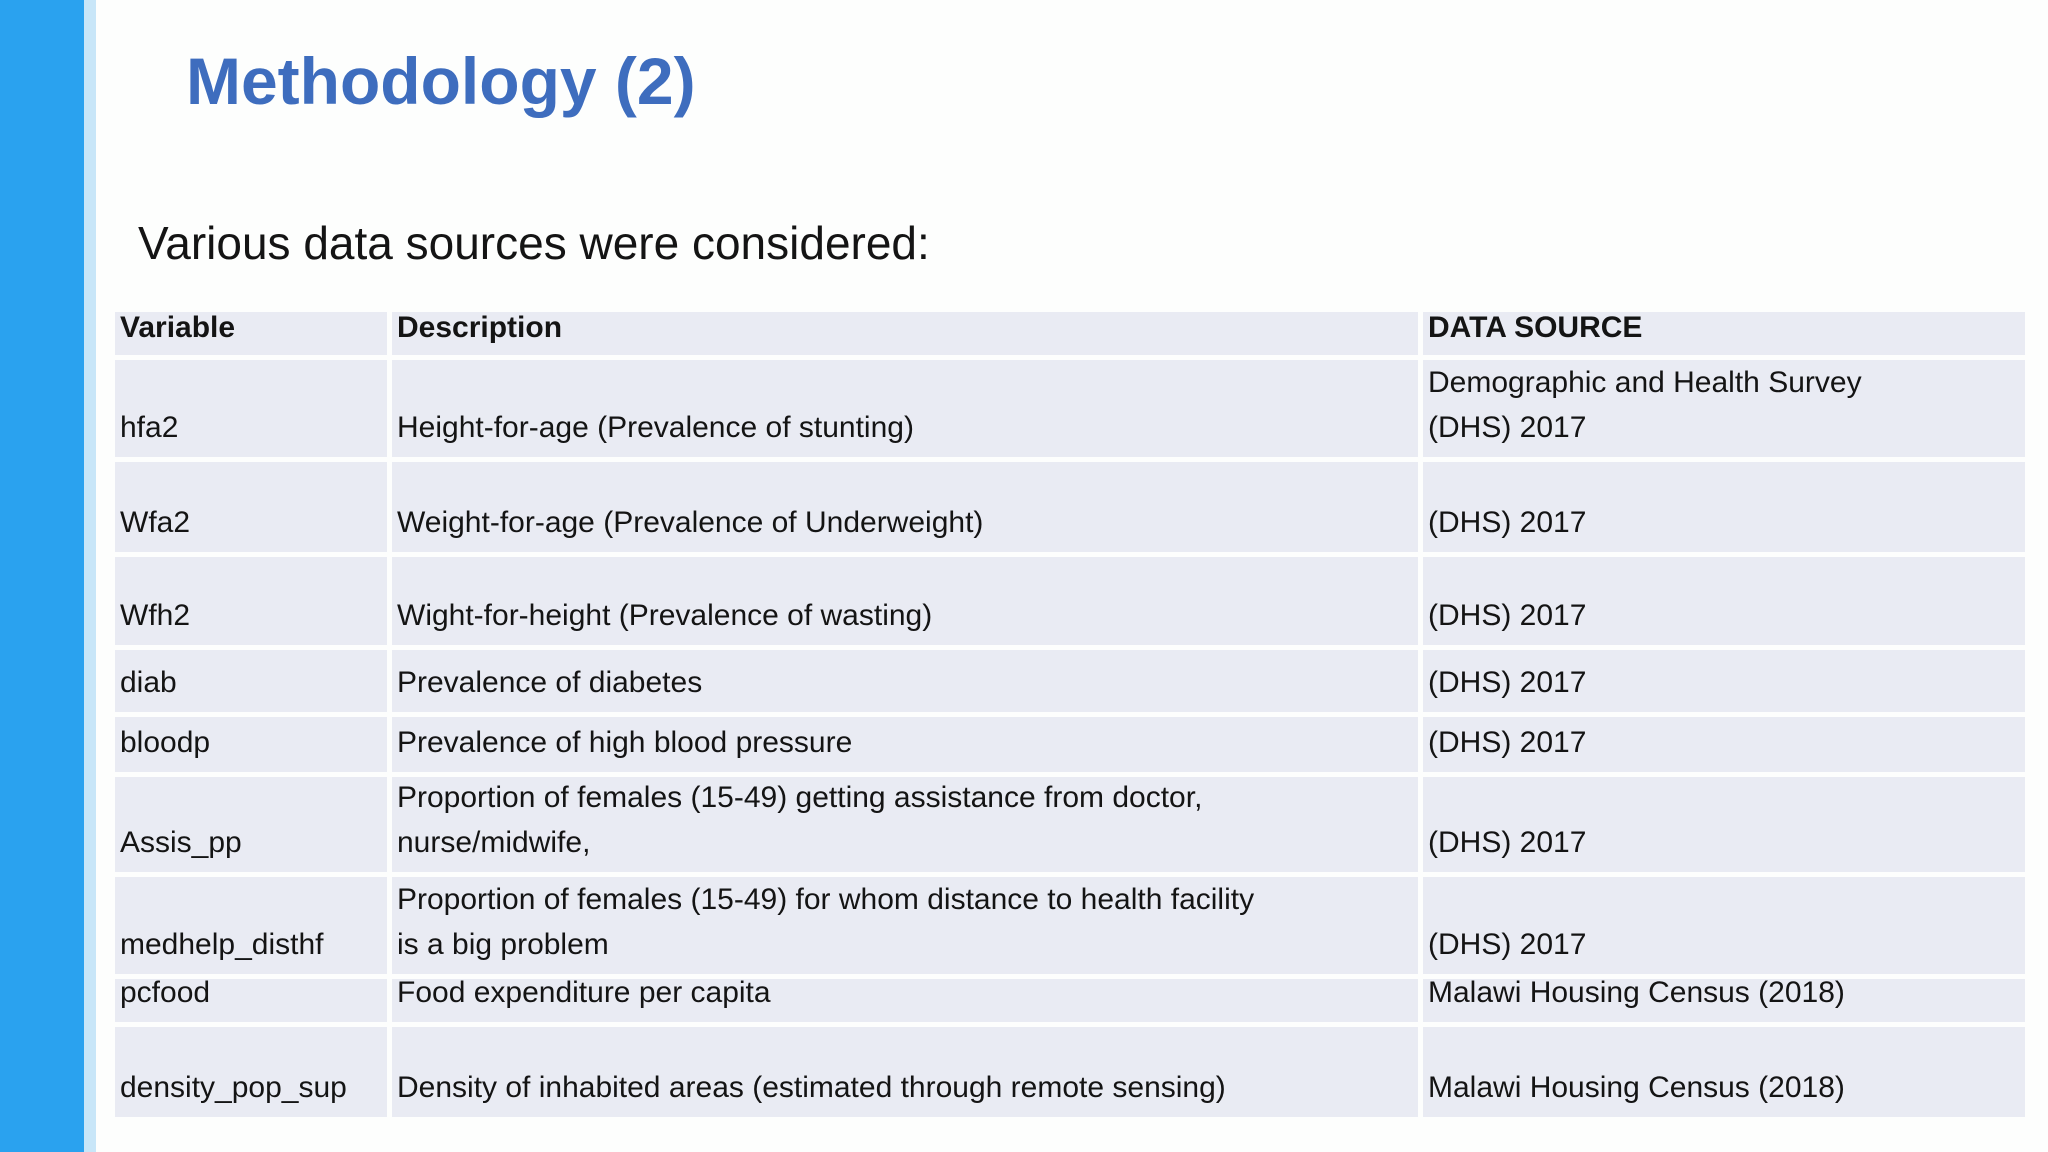 Image resolution: width=2048 pixels, height=1152 pixels. What do you see at coordinates (251, 925) in the screenshot?
I see `cell-variable: medhelp_disthf` at bounding box center [251, 925].